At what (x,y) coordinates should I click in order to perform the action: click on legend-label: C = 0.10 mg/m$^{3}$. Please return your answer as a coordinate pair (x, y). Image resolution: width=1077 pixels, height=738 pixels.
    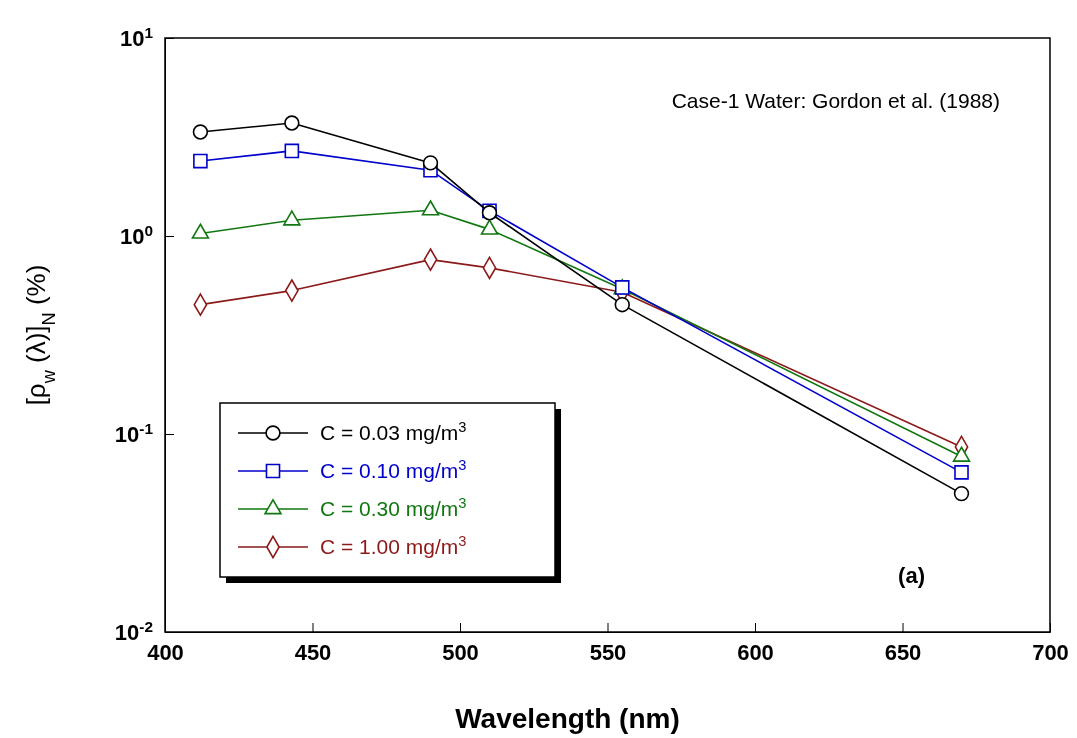
    Looking at the image, I should click on (393, 469).